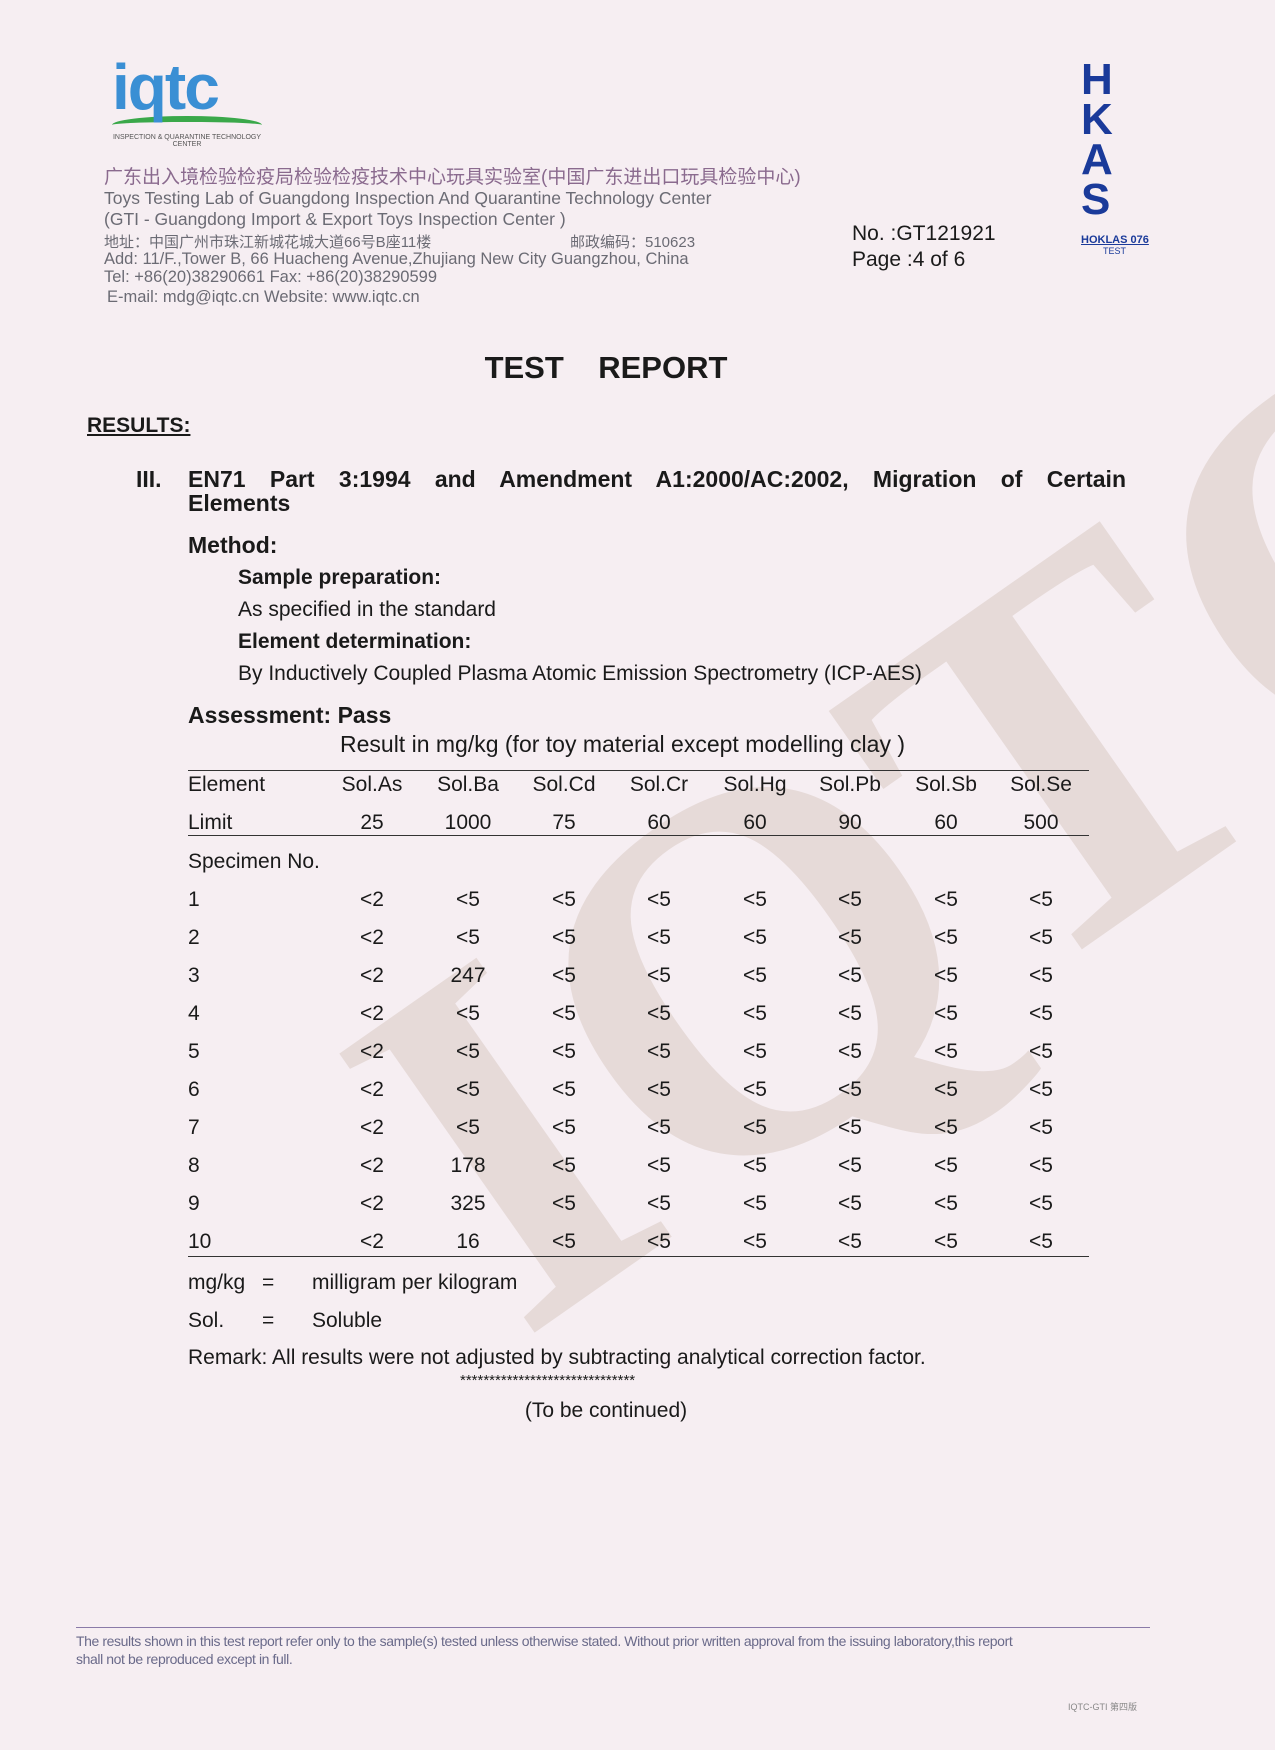  What do you see at coordinates (452, 177) in the screenshot?
I see `lab-name-cn: 广东出入境检验检疫局检验检疫技术中心玩具实验室(中国广东进出口玩具检验中心)` at bounding box center [452, 177].